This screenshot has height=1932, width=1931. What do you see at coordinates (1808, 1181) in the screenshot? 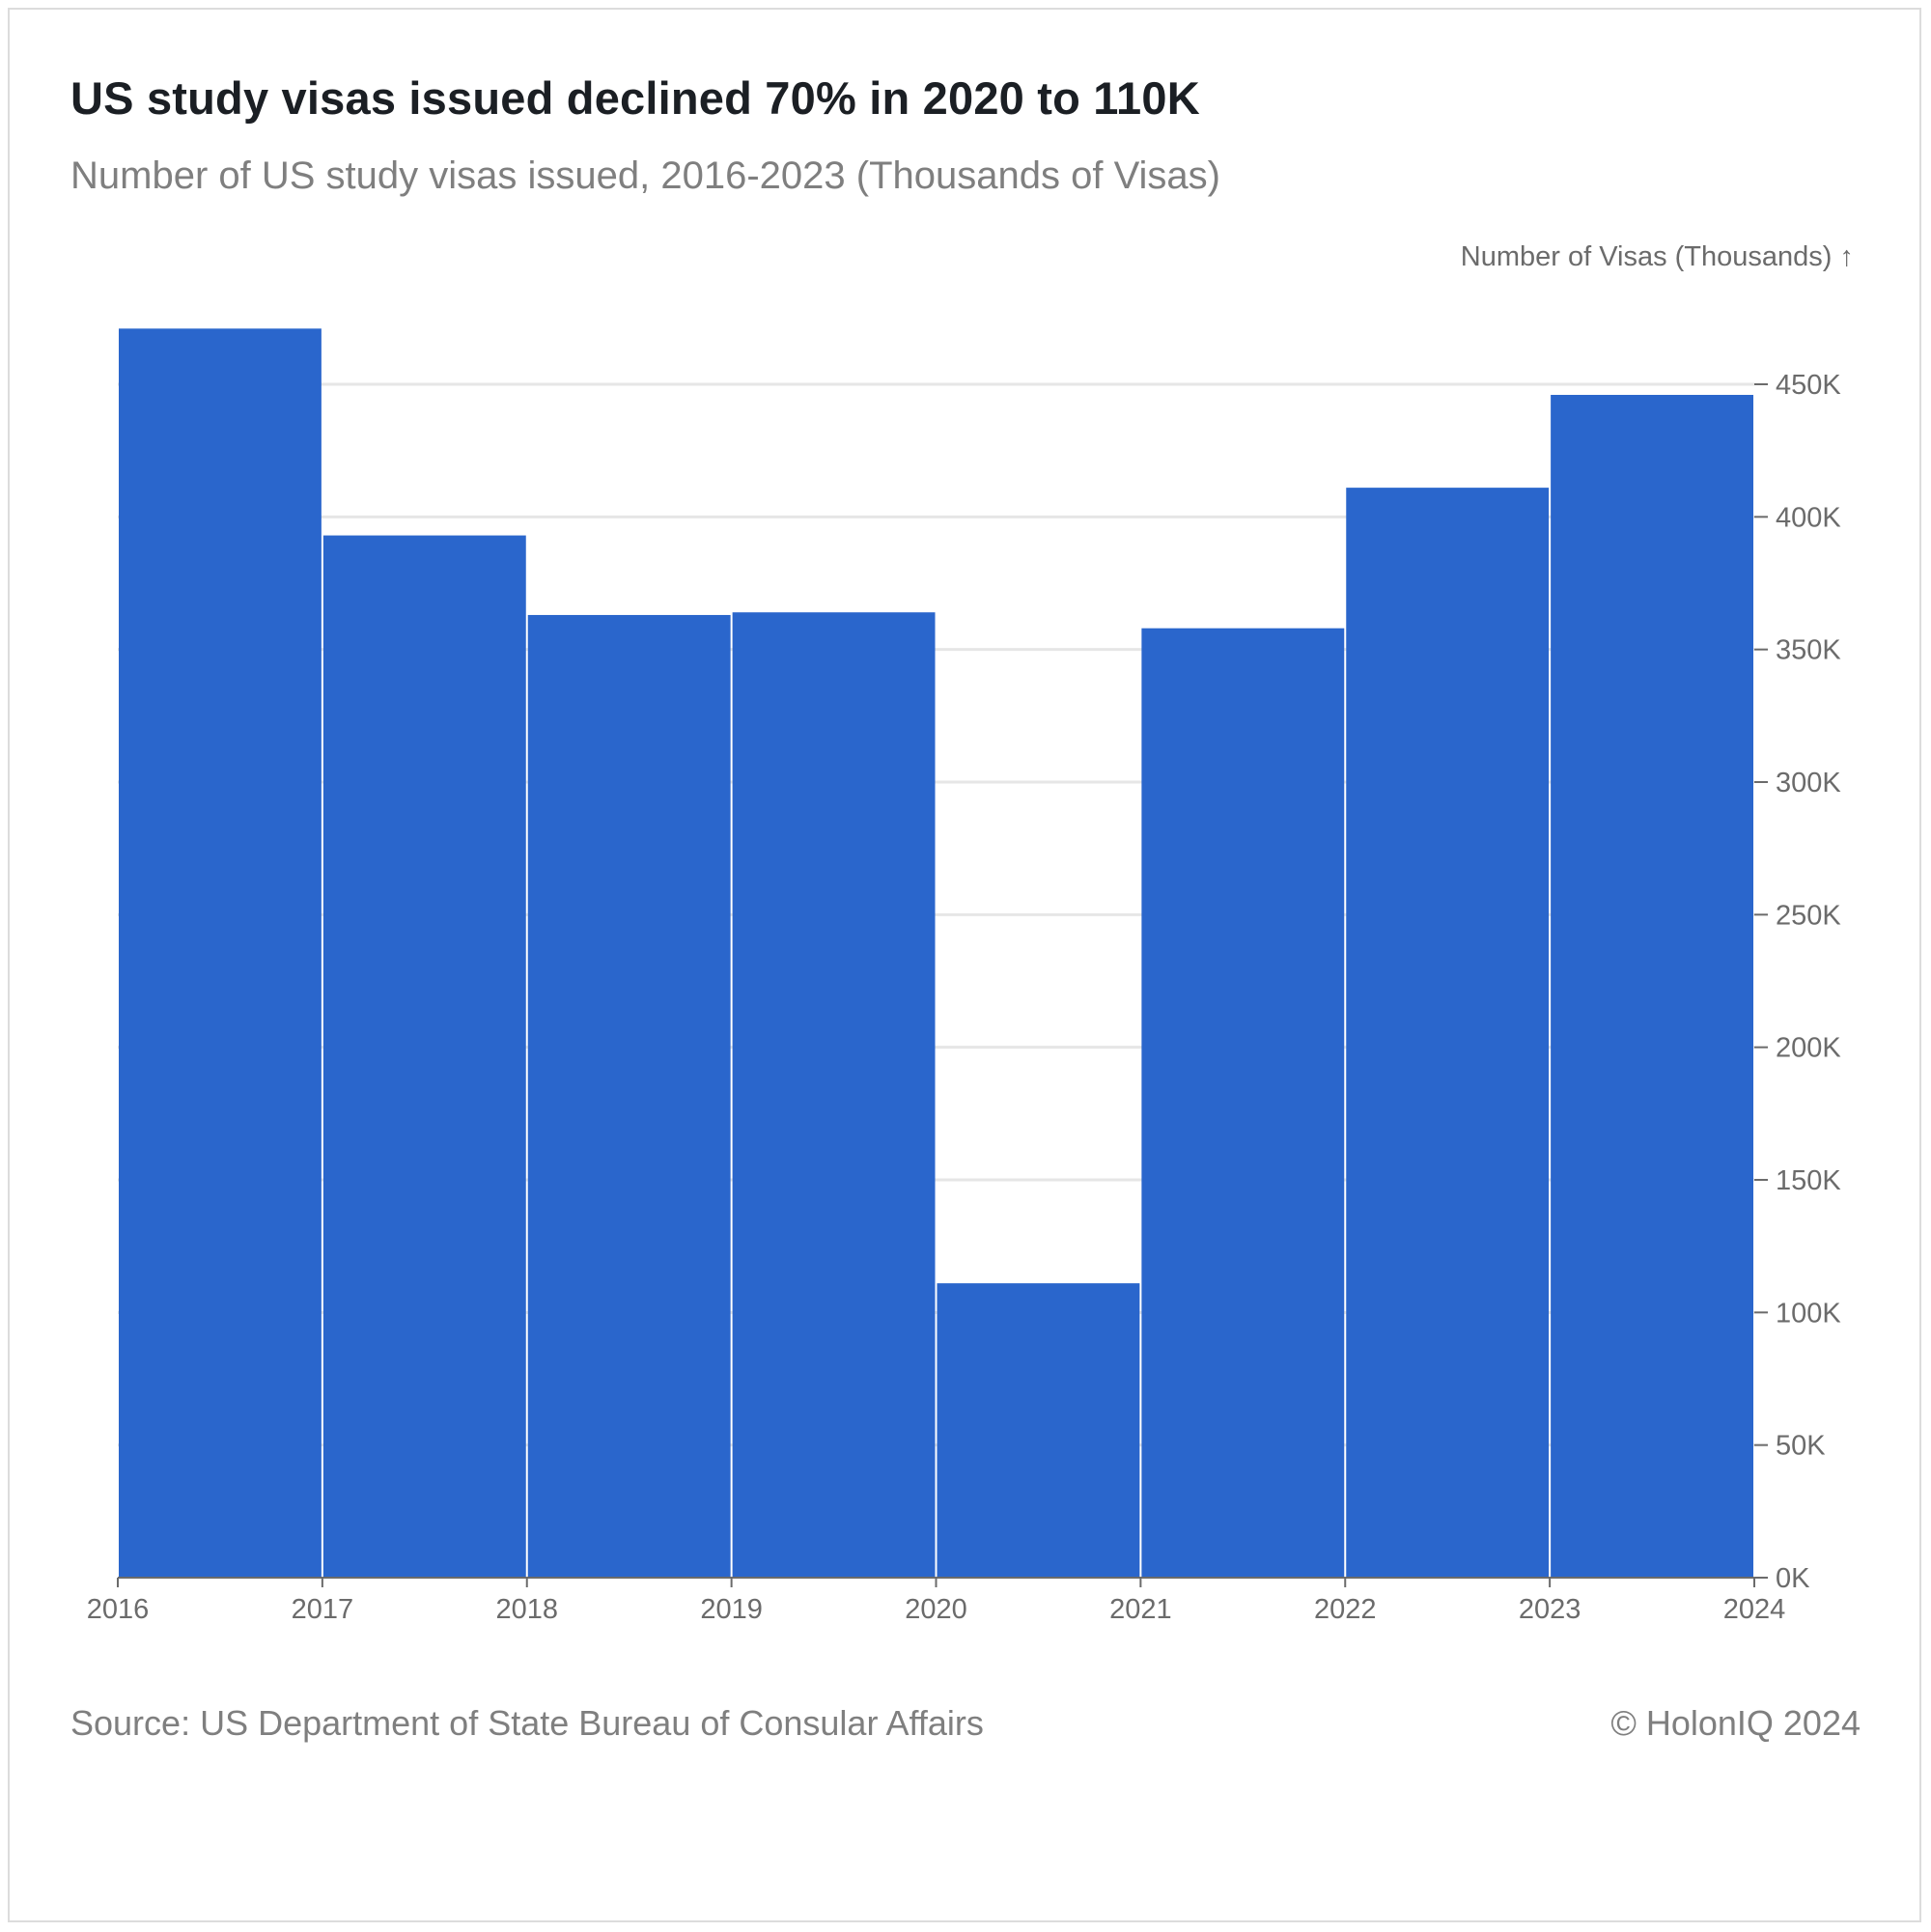
I see `y-tick-label: 150K` at bounding box center [1808, 1181].